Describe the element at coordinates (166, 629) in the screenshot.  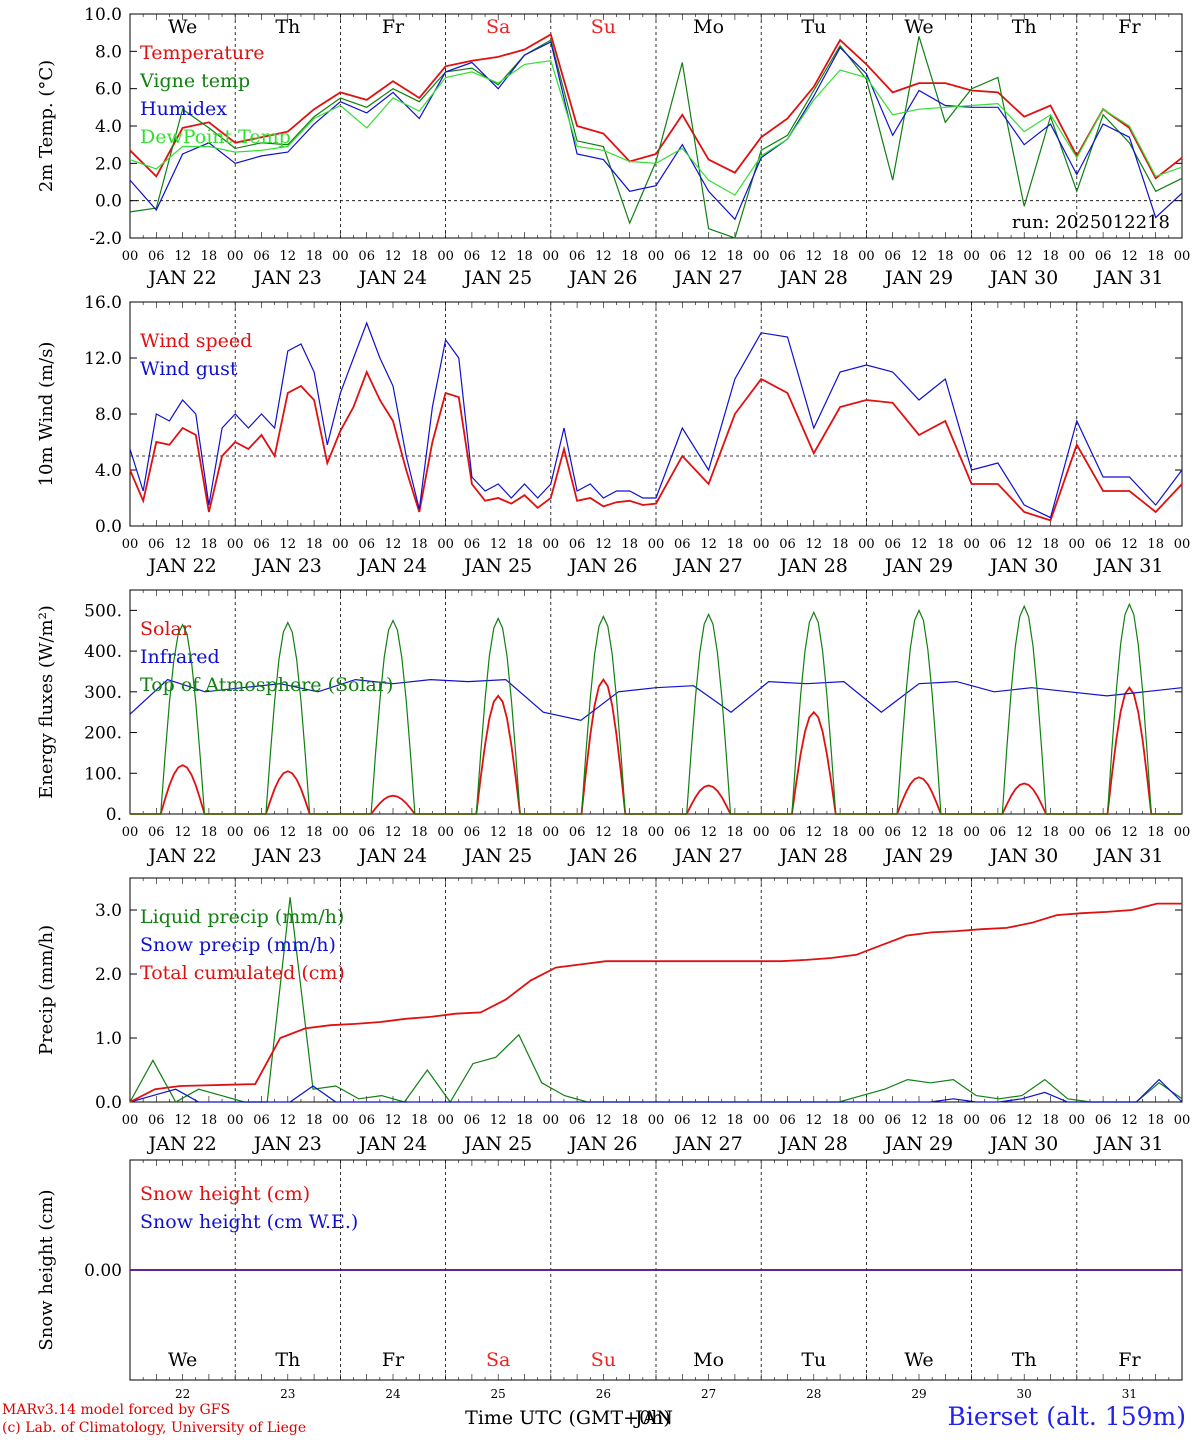
I see `legend-entry: Solar` at that location.